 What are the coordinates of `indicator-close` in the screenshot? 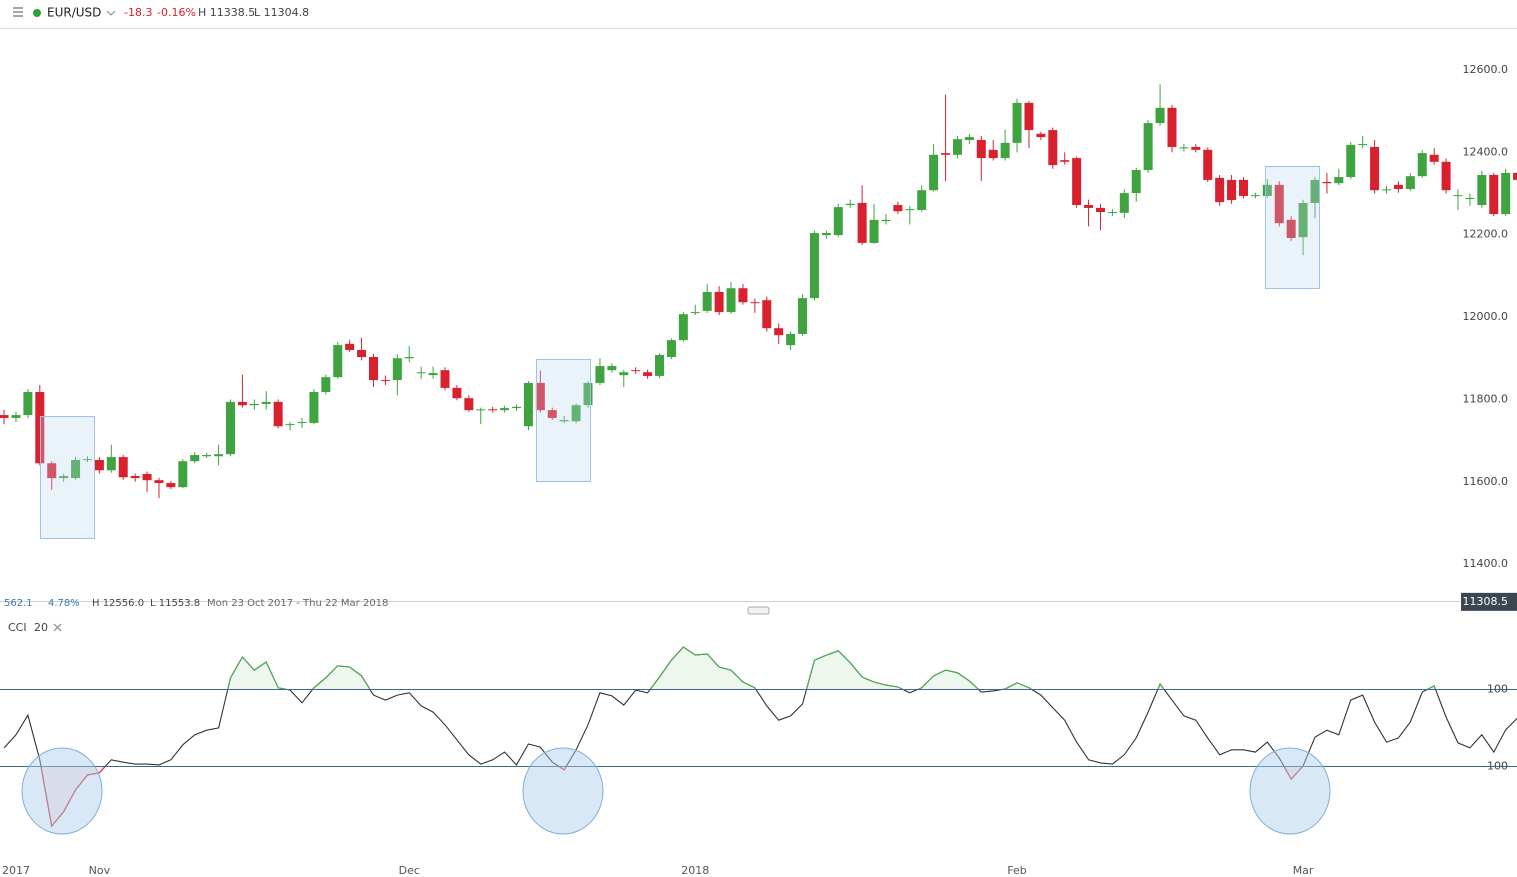 It's located at (57, 627).